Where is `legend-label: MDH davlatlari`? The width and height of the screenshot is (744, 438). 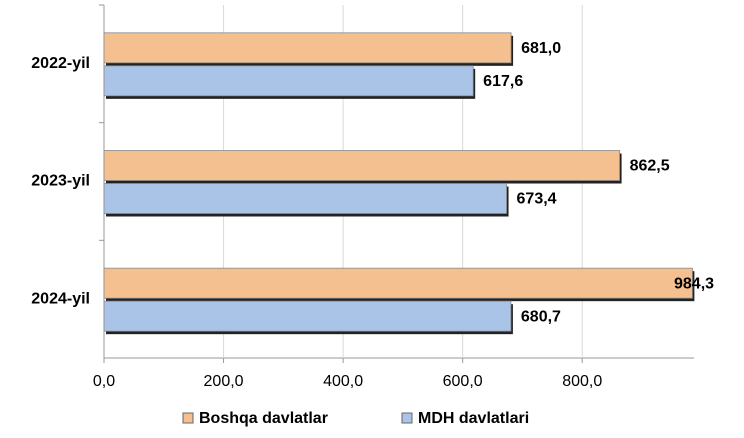 legend-label: MDH davlatlari is located at coordinates (473, 418).